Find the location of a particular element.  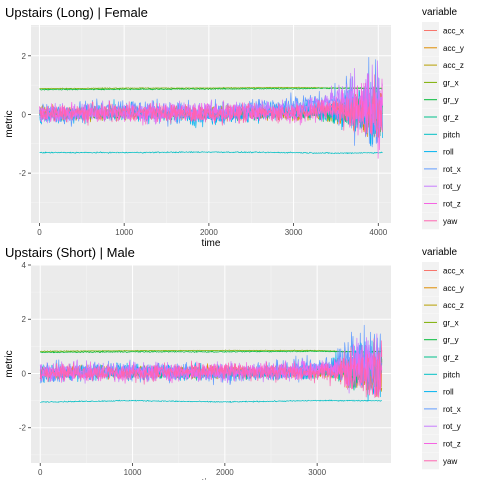

x-tick-label: 4000 is located at coordinates (378, 232).